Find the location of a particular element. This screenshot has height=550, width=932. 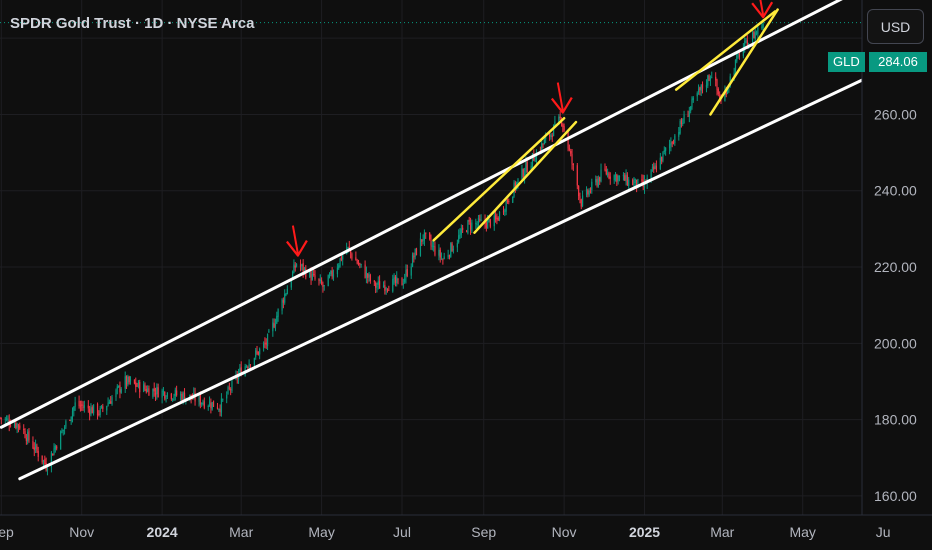

price-axis is located at coordinates (897, 257).